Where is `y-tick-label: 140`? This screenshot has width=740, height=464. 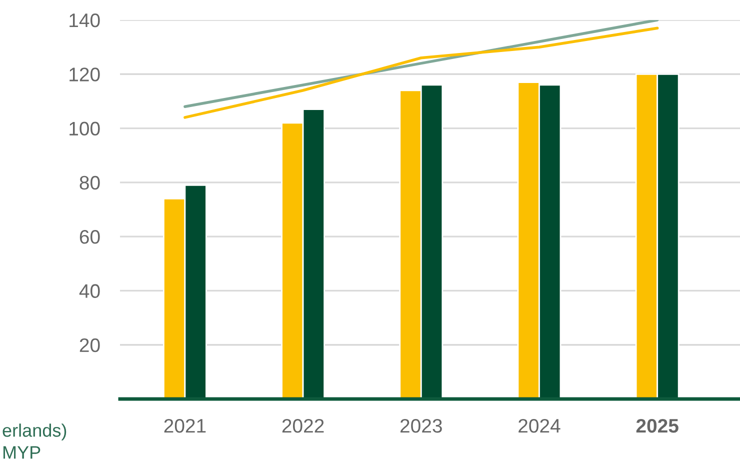
y-tick-label: 140 is located at coordinates (85, 20).